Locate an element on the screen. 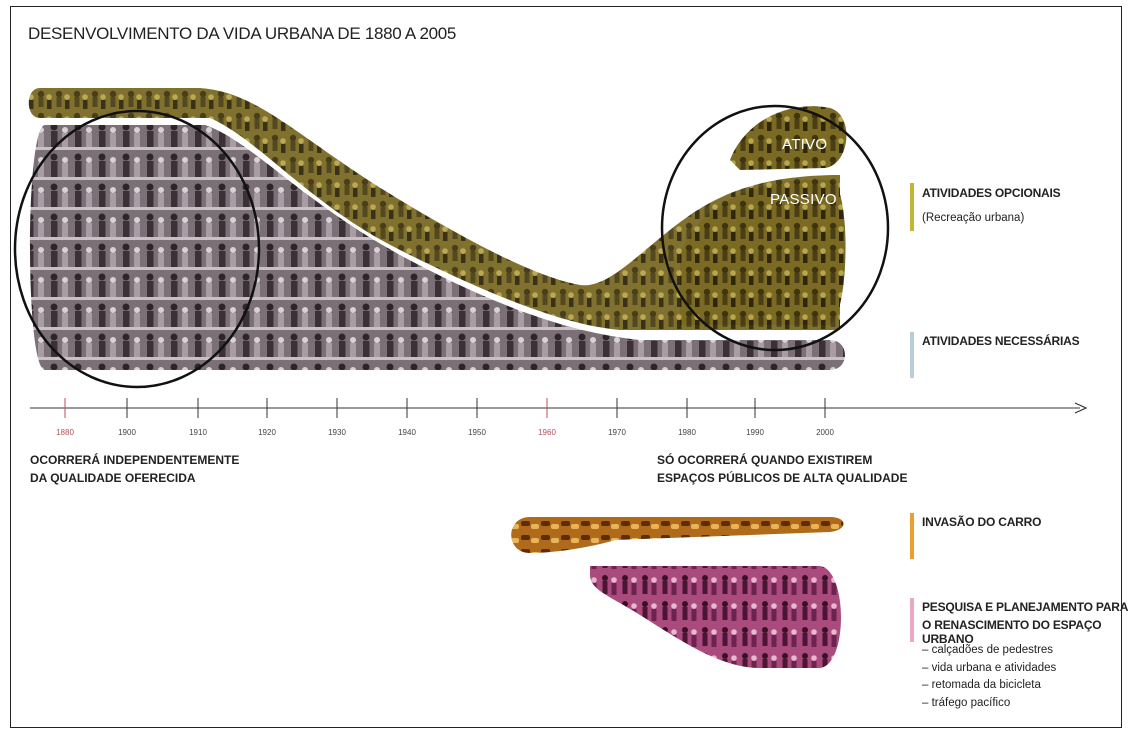  timeline-tick-label: 1960 is located at coordinates (547, 432).